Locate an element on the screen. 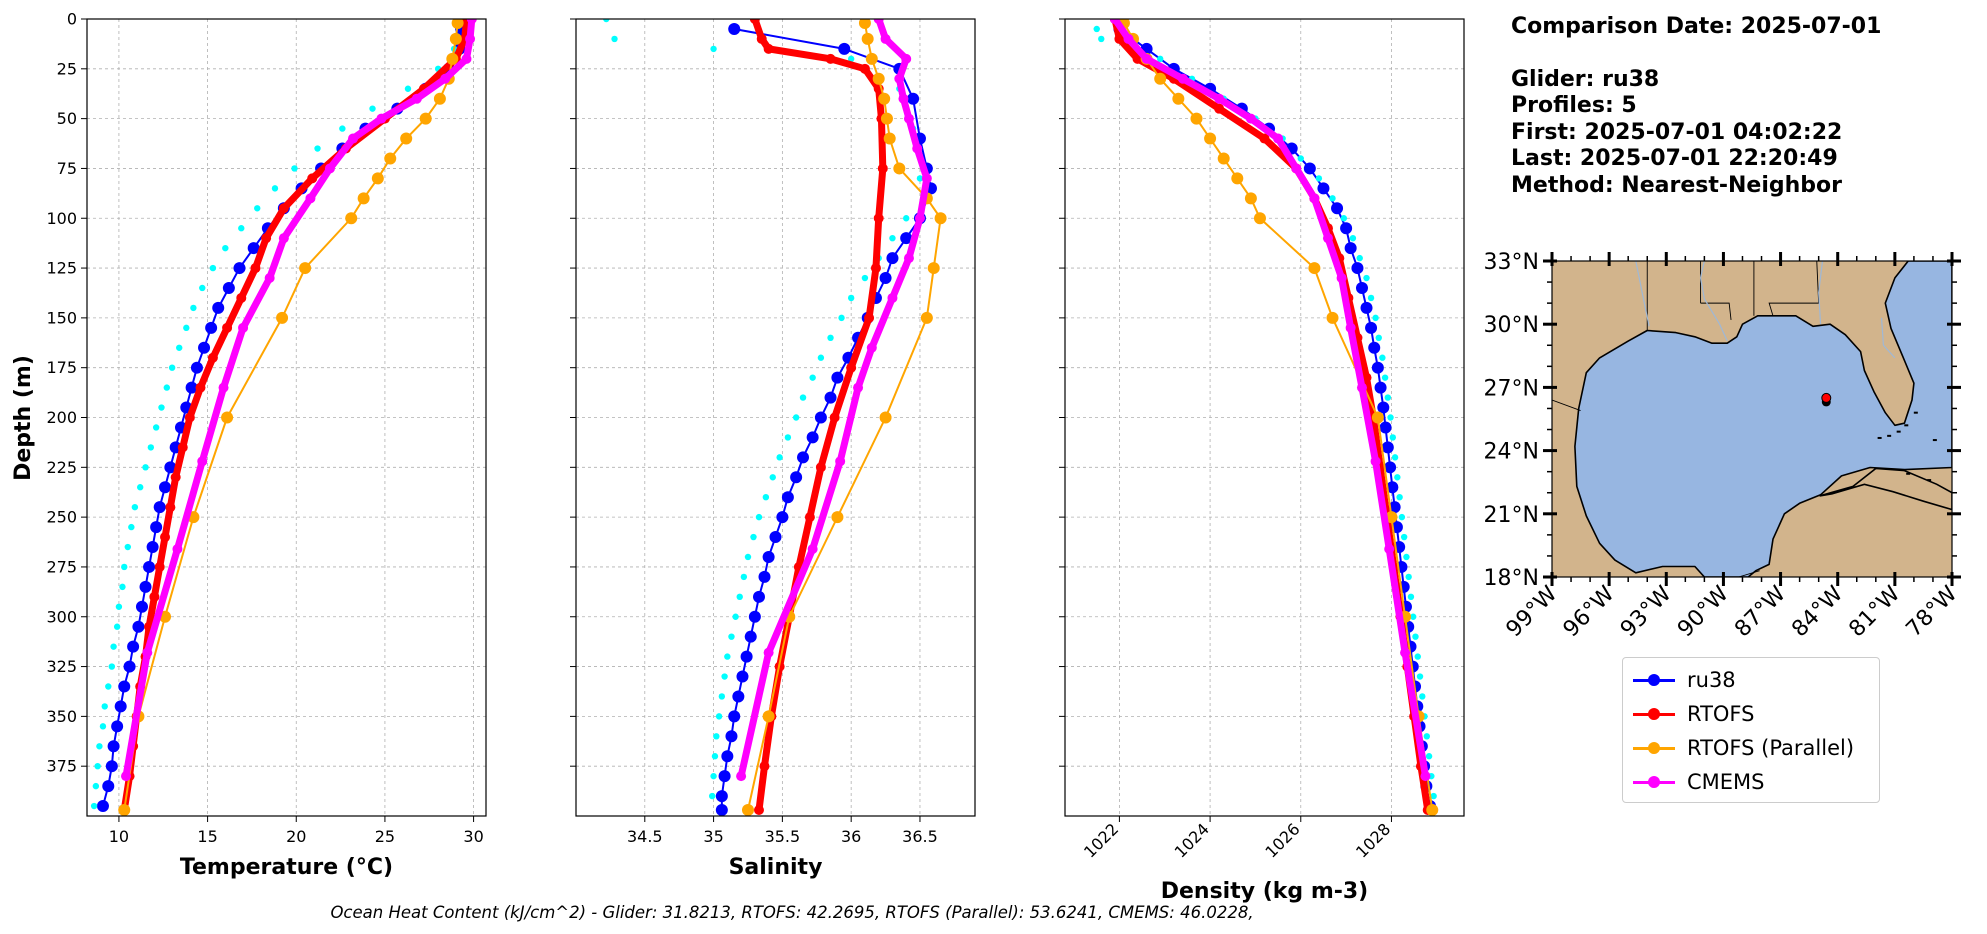 The image size is (1987, 934). x-axis-label: Density (kg m-3) is located at coordinates (1265, 891).